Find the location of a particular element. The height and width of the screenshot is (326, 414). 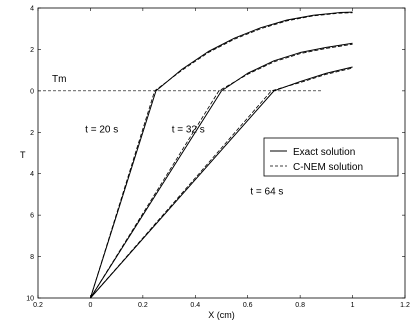

y-tick-label: 8 is located at coordinates (32, 257).